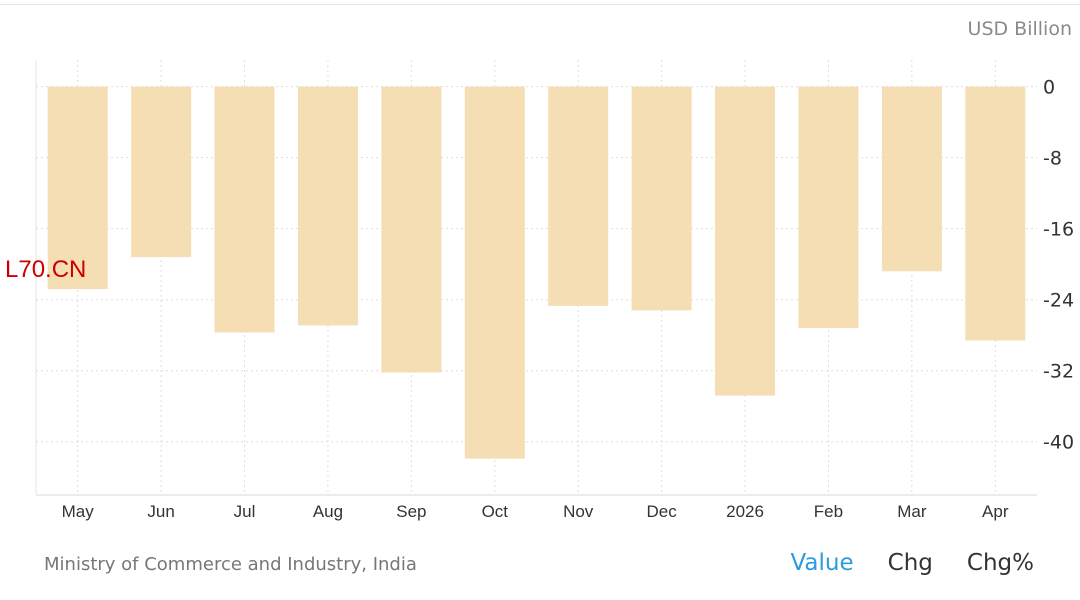  I want to click on source-label: Ministry of Commerce and Industry, India, so click(230, 564).